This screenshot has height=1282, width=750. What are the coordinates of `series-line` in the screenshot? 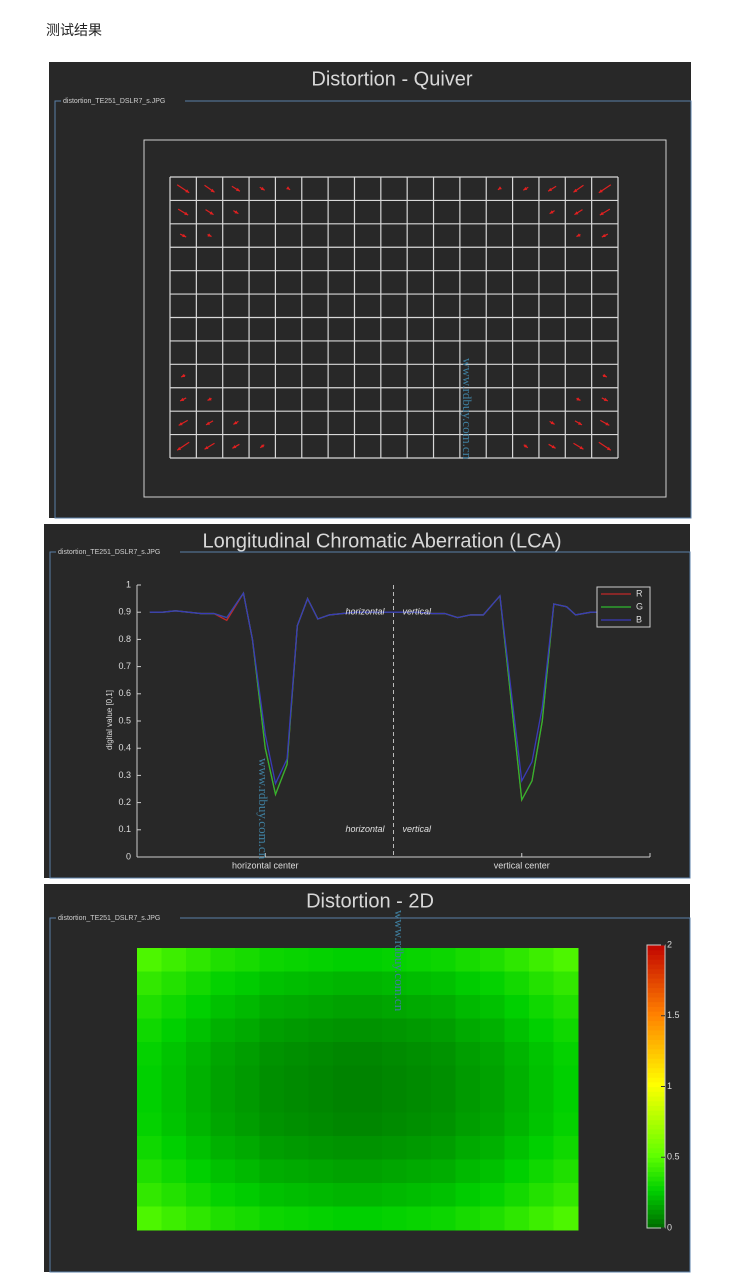 It's located at (375, 688).